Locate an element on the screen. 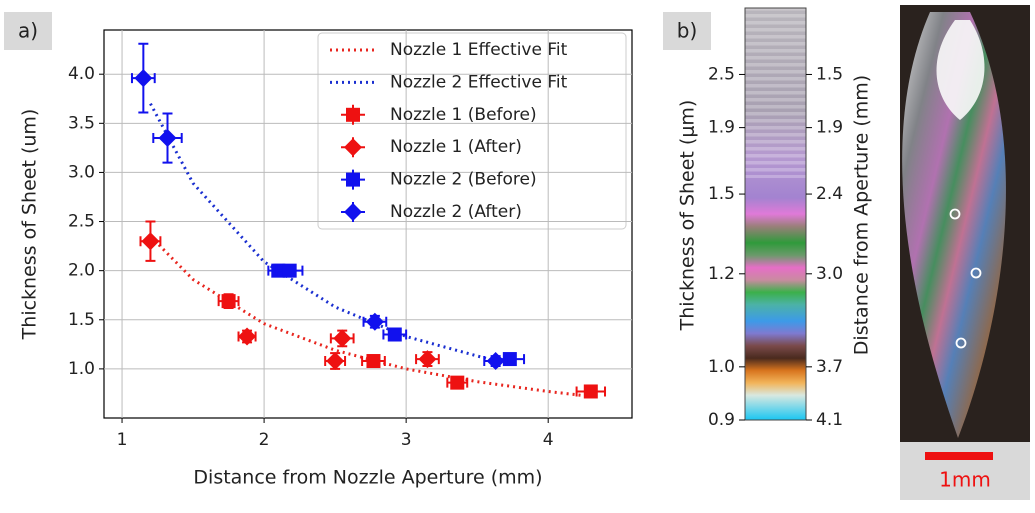 The image size is (1035, 513). scale-label: 1mm is located at coordinates (965, 480).